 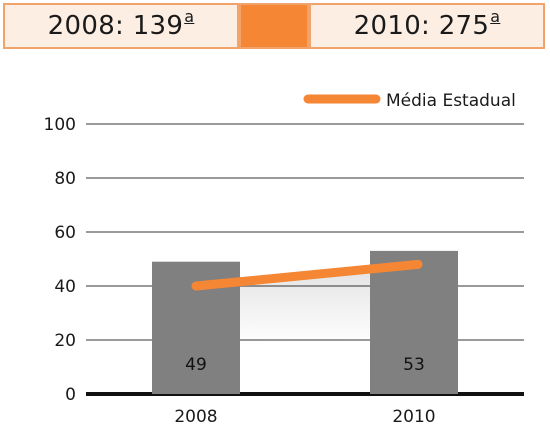 I want to click on legend-label-media-estadual: Média Estadual, so click(x=451, y=101).